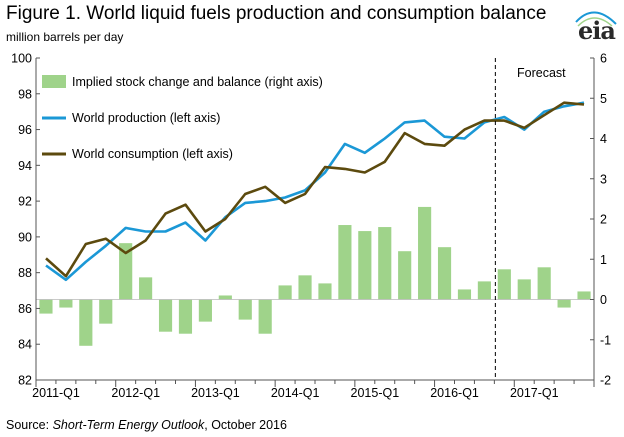 This screenshot has height=437, width=624. I want to click on right-tick-label: 1, so click(603, 260).